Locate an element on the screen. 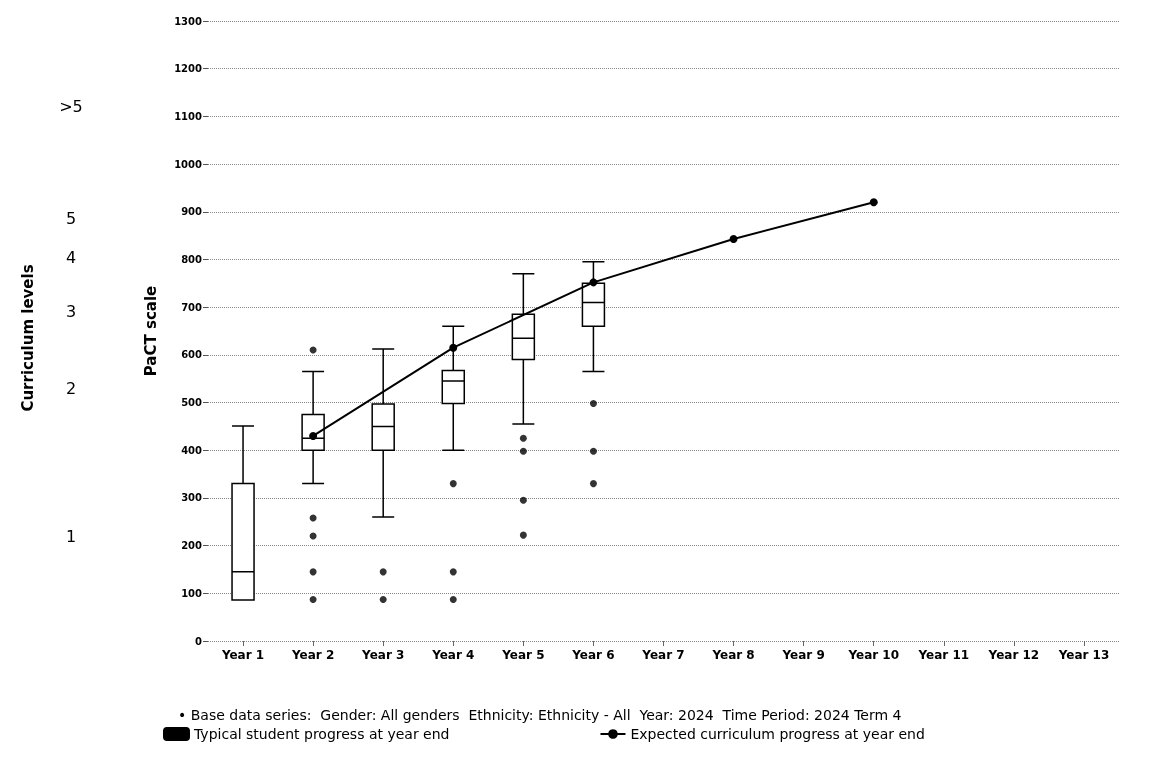  y-tick-label: 1000 is located at coordinates (188, 164).